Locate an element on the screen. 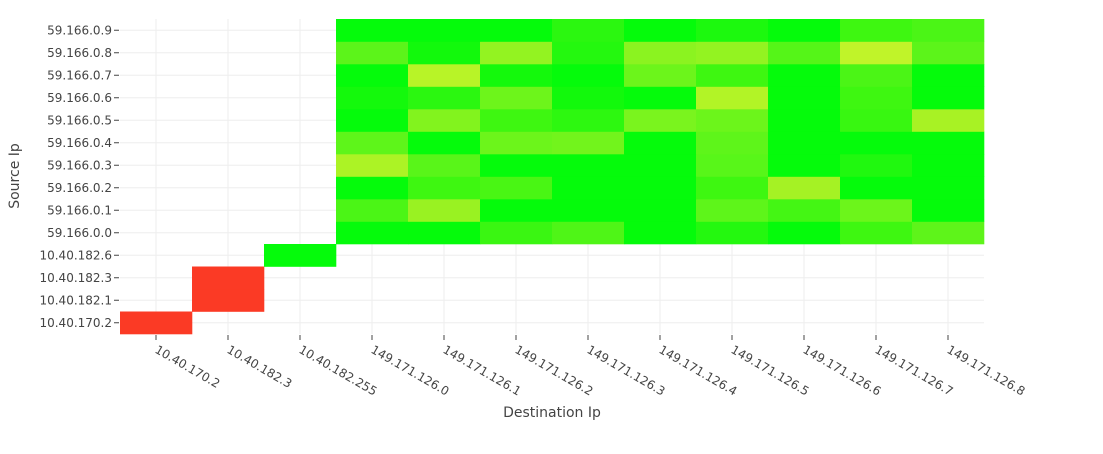 The width and height of the screenshot is (1103, 454). x-tick-label: 149.171.126.6 is located at coordinates (842, 370).